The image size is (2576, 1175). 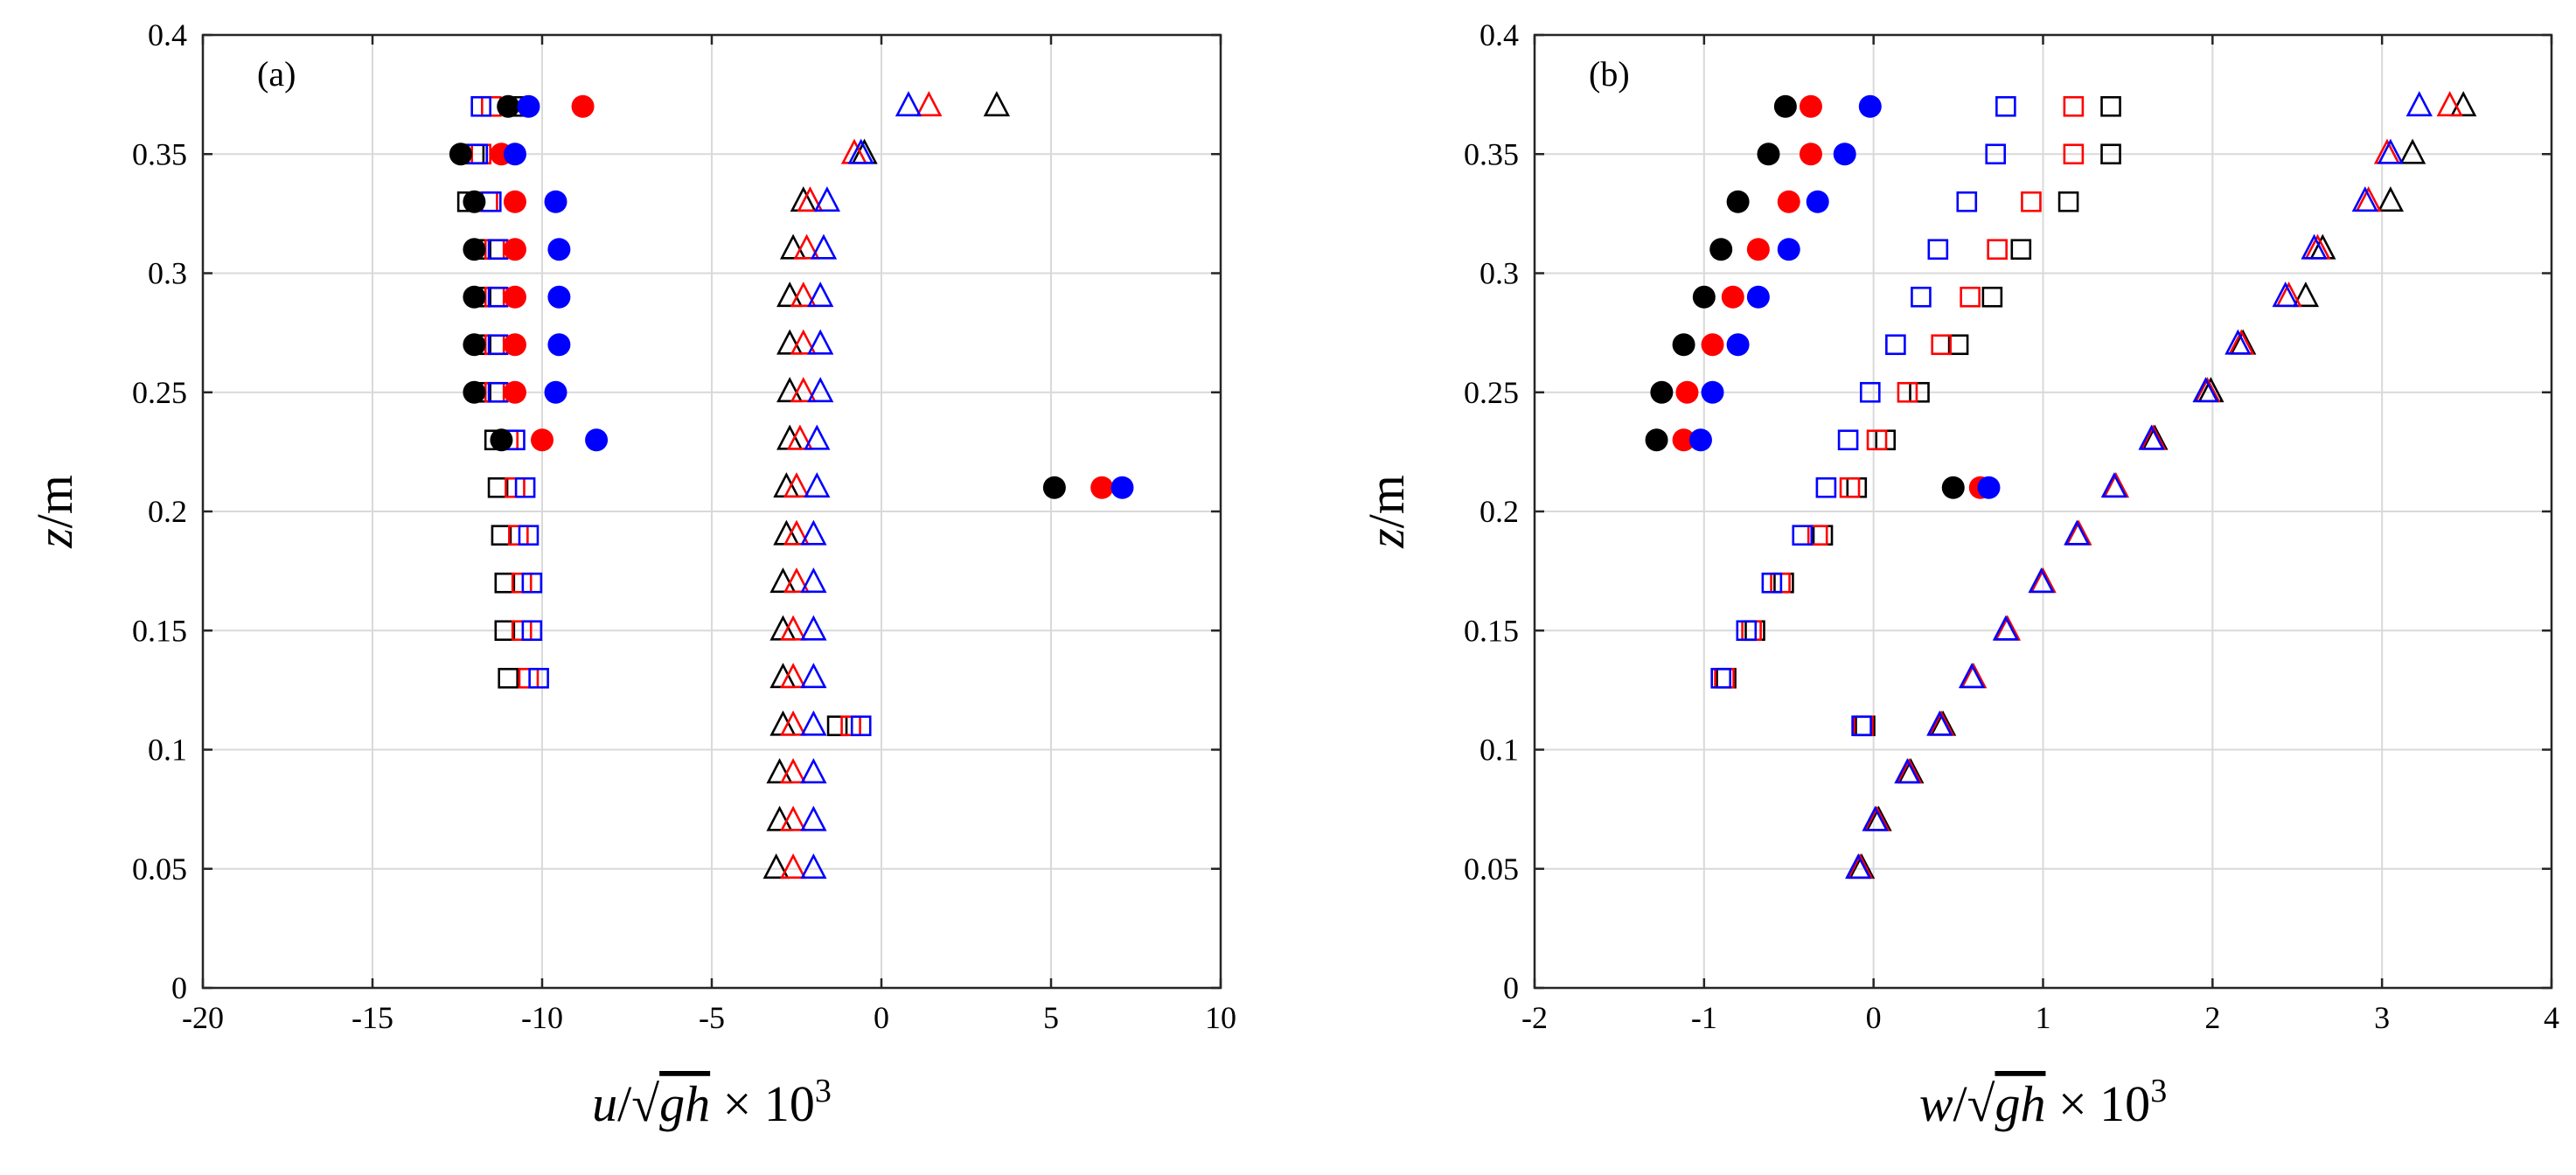 What do you see at coordinates (1491, 392) in the screenshot?
I see `y-tick-label-b-5: 0.25` at bounding box center [1491, 392].